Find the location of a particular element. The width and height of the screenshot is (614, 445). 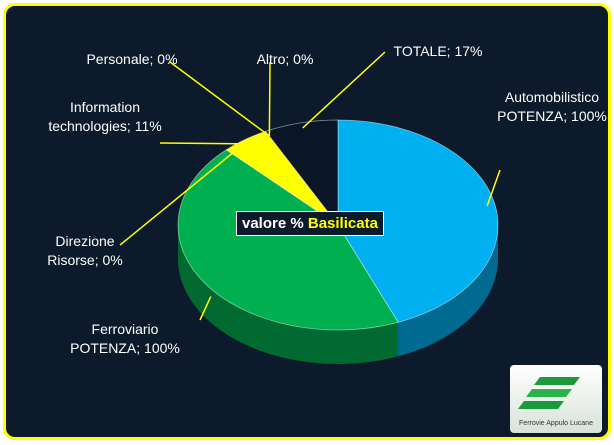

logo-text: Ferrovie Appulo Lucane is located at coordinates (556, 423).